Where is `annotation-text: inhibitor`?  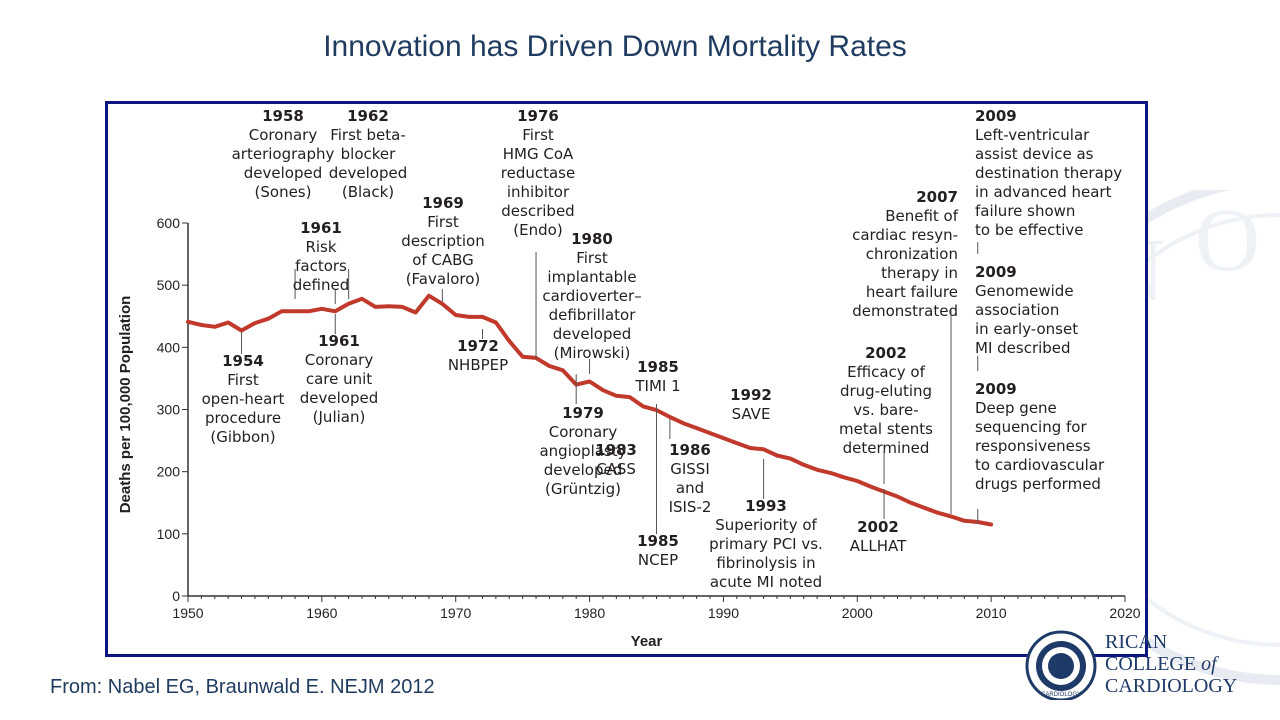
annotation-text: inhibitor is located at coordinates (538, 192).